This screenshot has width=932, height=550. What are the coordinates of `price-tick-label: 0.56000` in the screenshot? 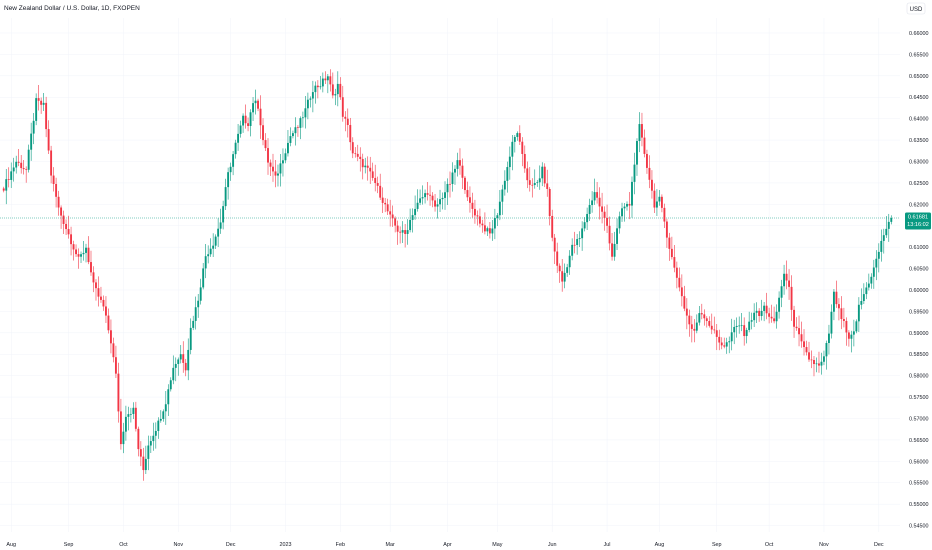 It's located at (919, 462).